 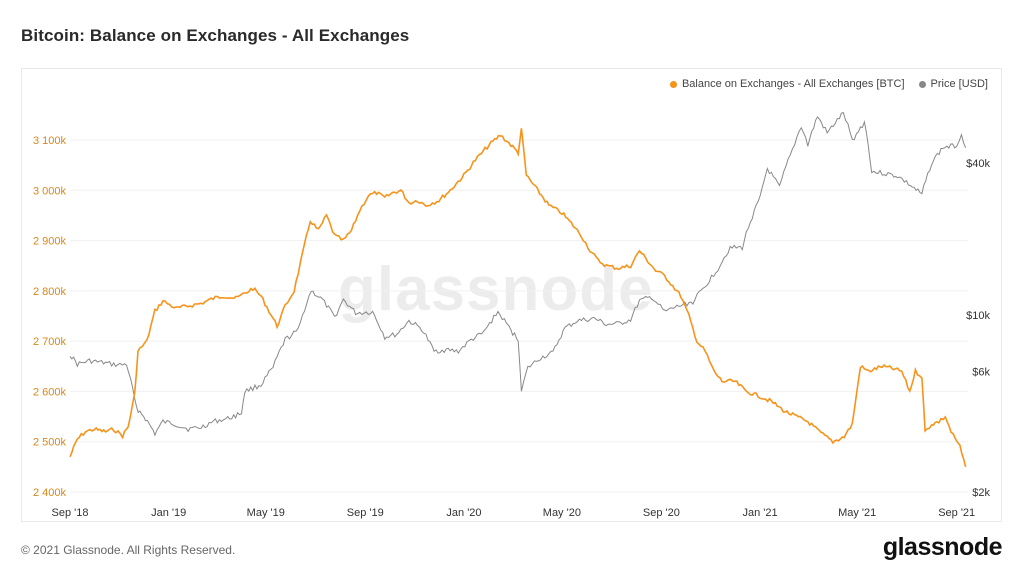 What do you see at coordinates (266, 513) in the screenshot?
I see `x-tick-label: May '19` at bounding box center [266, 513].